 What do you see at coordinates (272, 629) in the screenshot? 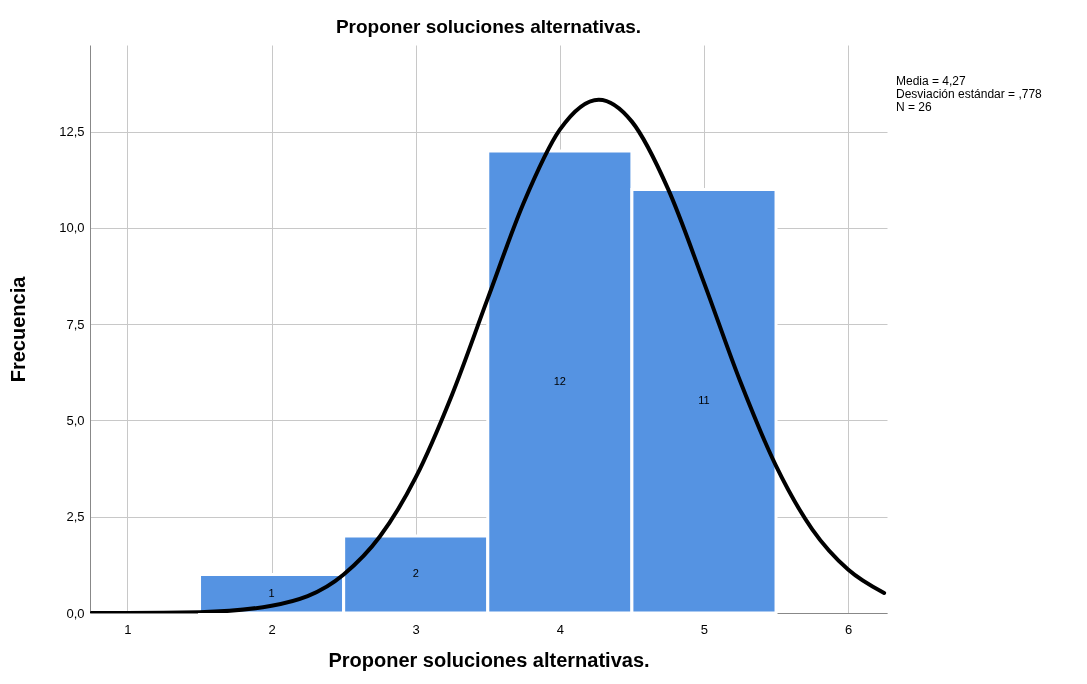
I see `x-tick-label: 2` at bounding box center [272, 629].